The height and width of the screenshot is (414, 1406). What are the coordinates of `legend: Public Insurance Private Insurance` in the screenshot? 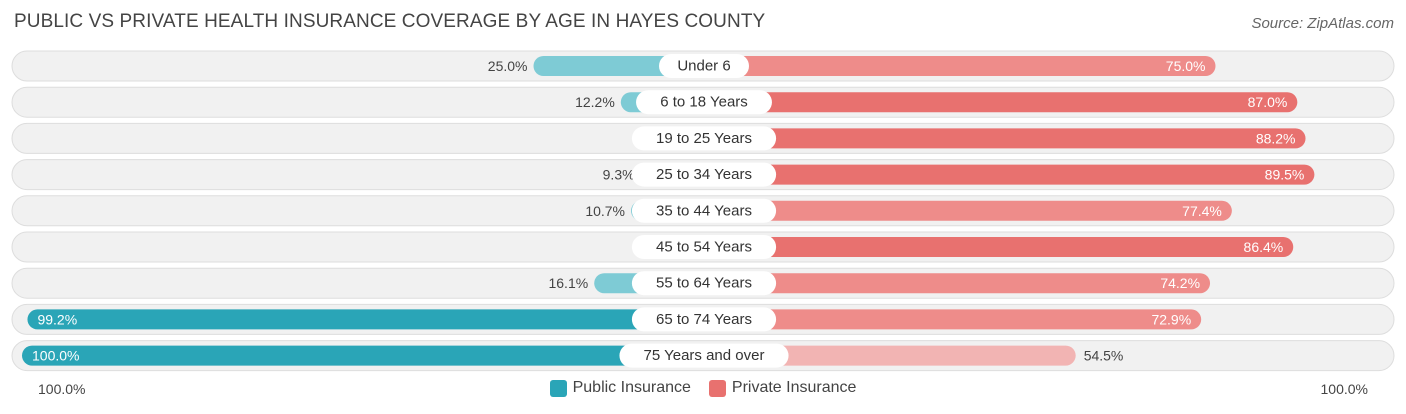 It's located at (703, 388).